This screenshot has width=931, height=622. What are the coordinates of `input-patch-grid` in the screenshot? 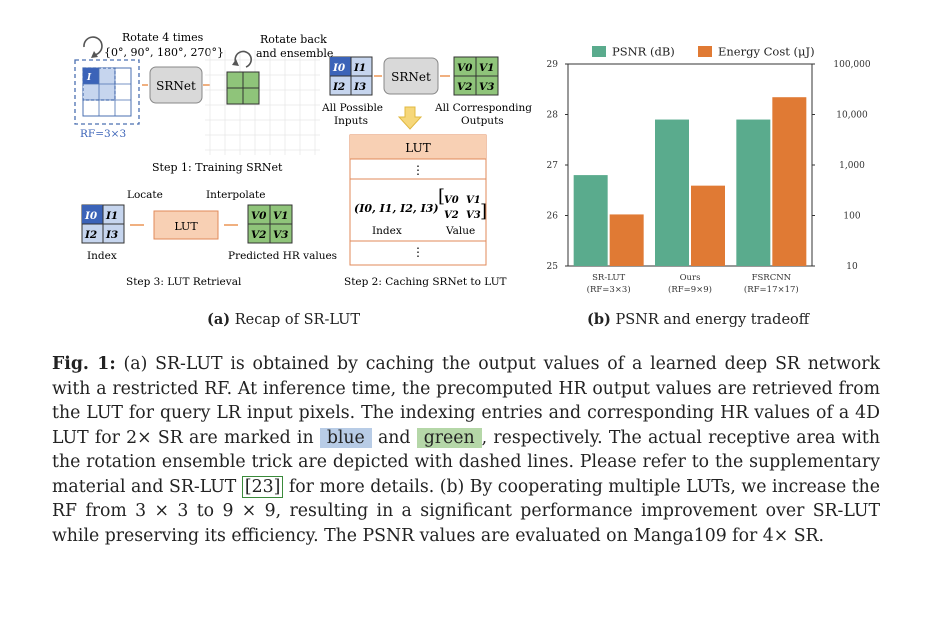 It's located at (107, 92).